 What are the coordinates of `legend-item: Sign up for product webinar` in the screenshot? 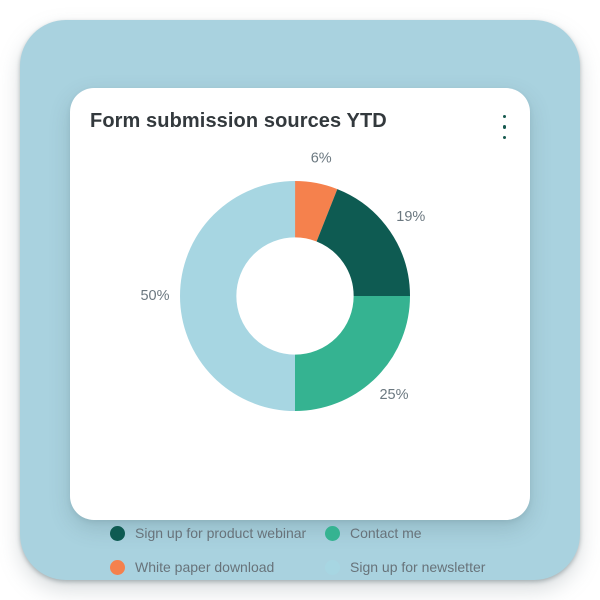 It's located at (217, 533).